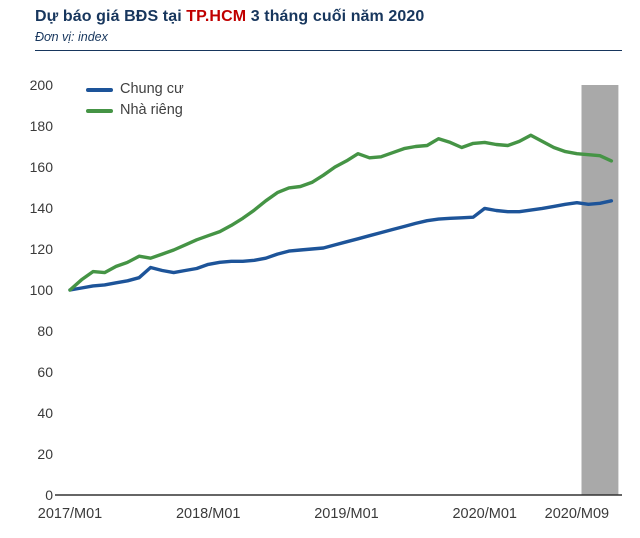 This screenshot has height=538, width=640. What do you see at coordinates (152, 89) in the screenshot?
I see `legend-label-chung-cu: Chung cư` at bounding box center [152, 89].